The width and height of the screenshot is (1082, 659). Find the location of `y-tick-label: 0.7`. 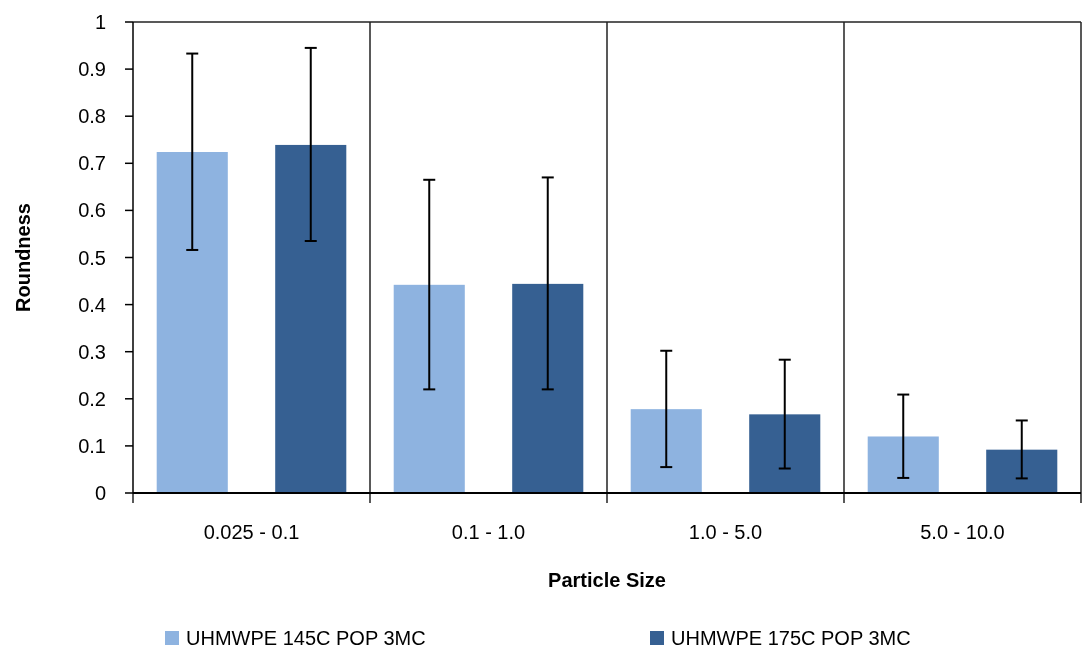

y-tick-label: 0.7 is located at coordinates (92, 163).